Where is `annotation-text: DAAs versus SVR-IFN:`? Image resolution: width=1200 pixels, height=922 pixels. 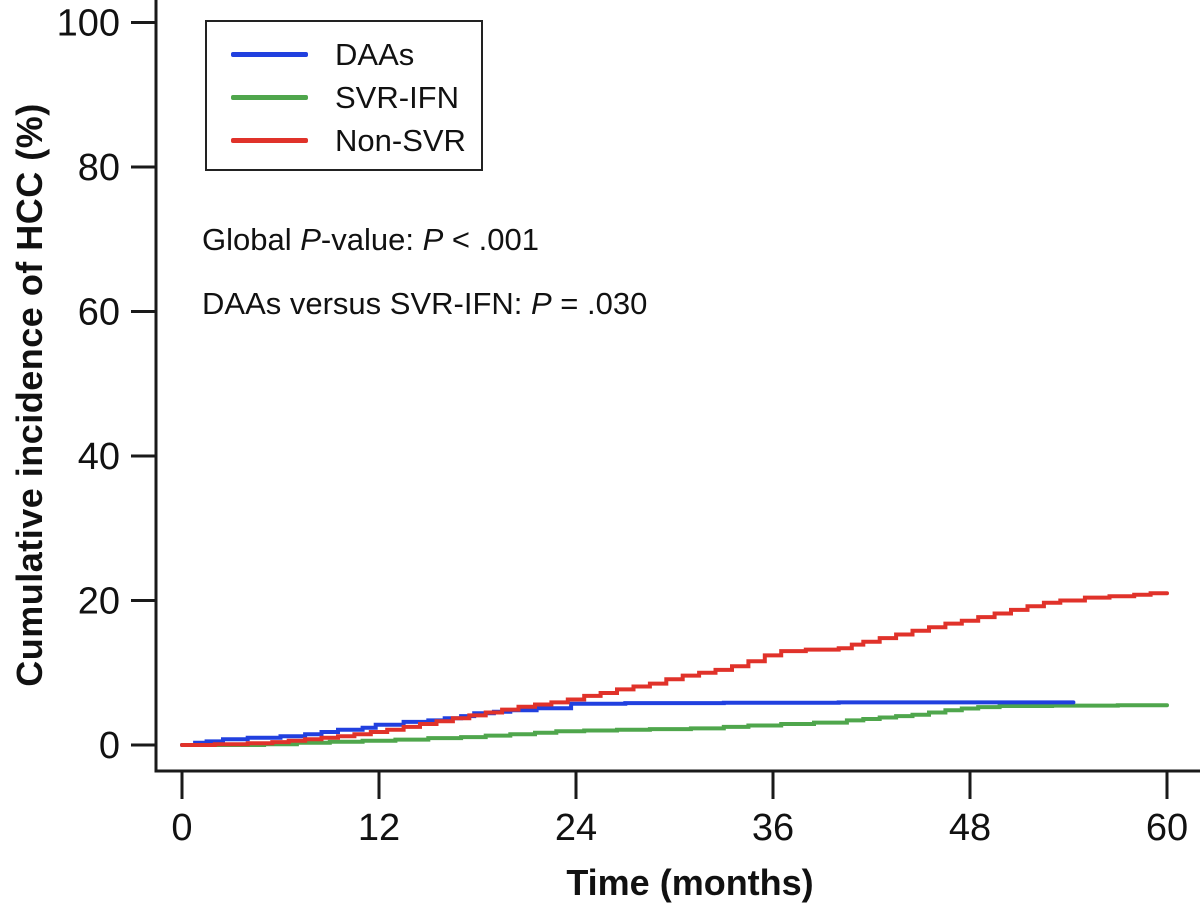 annotation-text: DAAs versus SVR-IFN: is located at coordinates (366, 303).